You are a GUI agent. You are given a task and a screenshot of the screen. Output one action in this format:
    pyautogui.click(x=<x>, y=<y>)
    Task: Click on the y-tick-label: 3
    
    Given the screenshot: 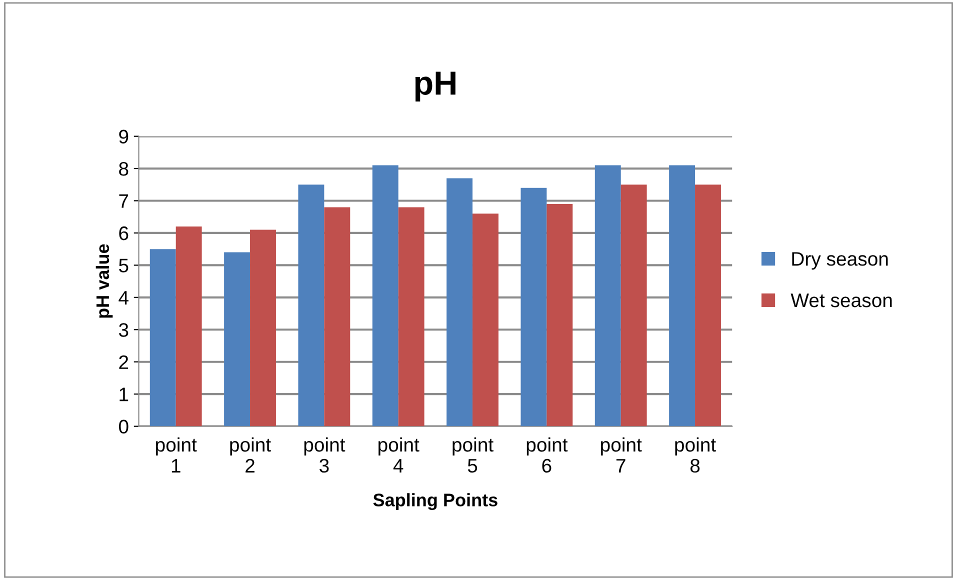 What is the action you would take?
    pyautogui.click(x=123, y=330)
    